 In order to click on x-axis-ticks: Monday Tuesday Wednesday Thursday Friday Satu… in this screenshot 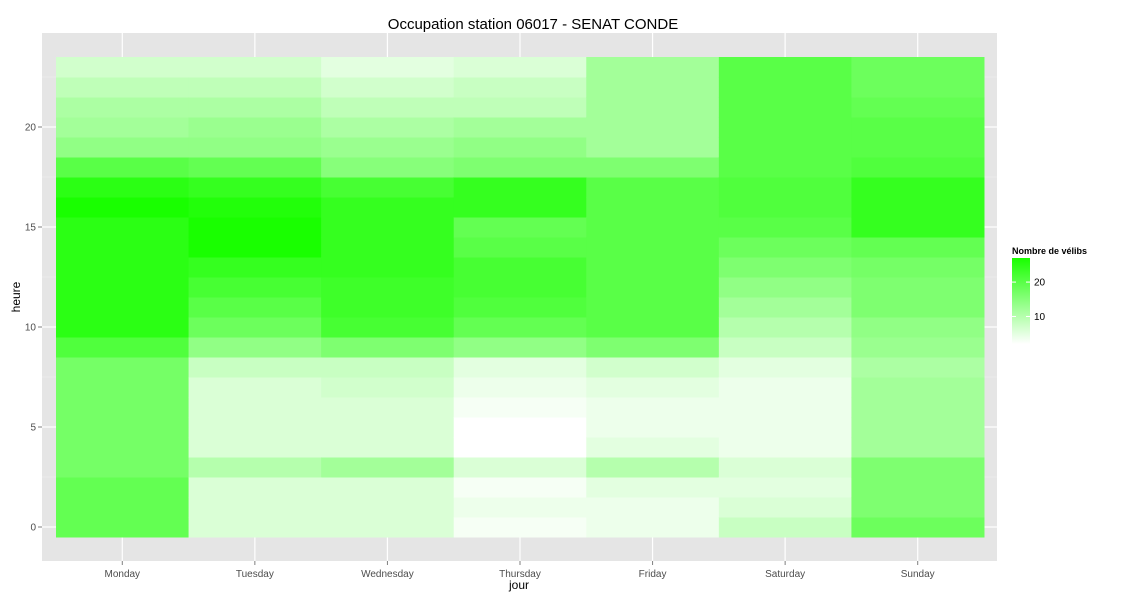, I will do `click(519, 570)`.